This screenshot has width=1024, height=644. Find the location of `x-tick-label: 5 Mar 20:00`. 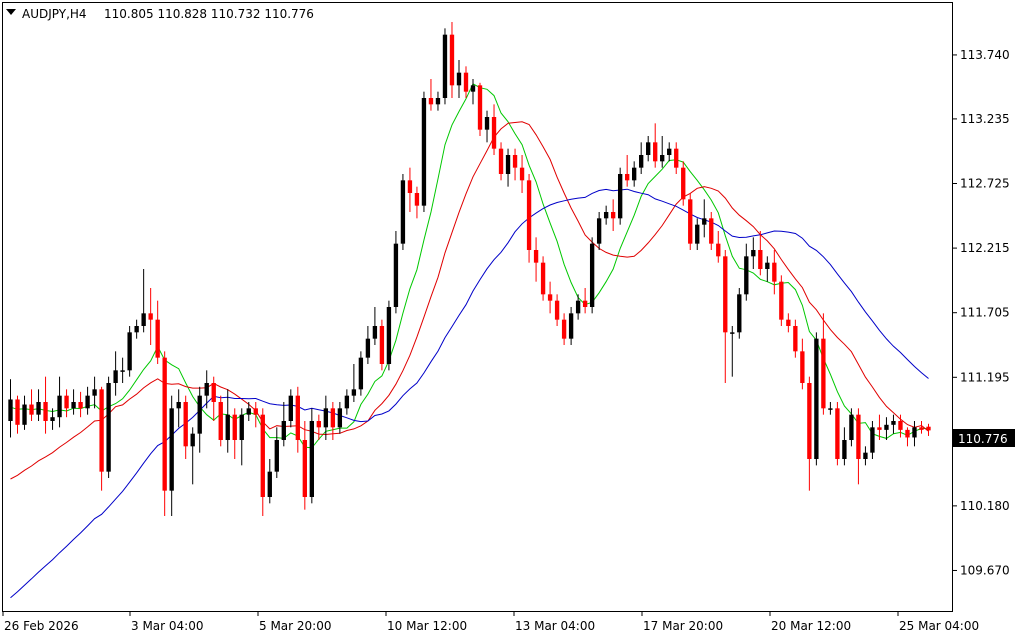

x-tick-label: 5 Mar 20:00 is located at coordinates (295, 626).